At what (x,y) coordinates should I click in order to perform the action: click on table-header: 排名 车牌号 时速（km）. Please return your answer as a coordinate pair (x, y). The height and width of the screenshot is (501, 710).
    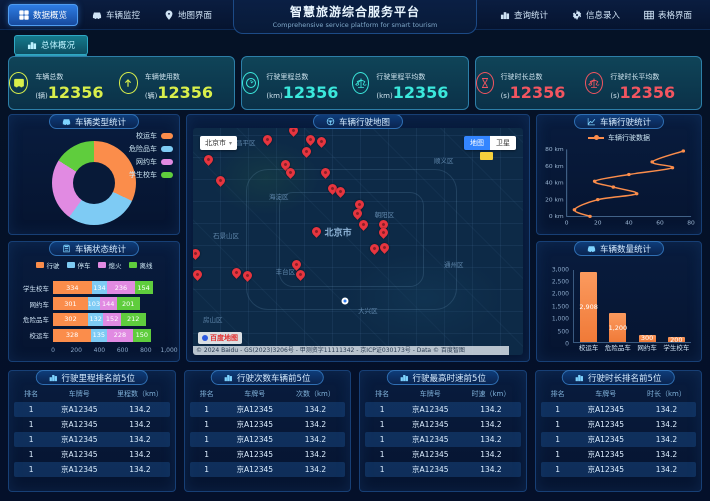
    Looking at the image, I should click on (443, 394).